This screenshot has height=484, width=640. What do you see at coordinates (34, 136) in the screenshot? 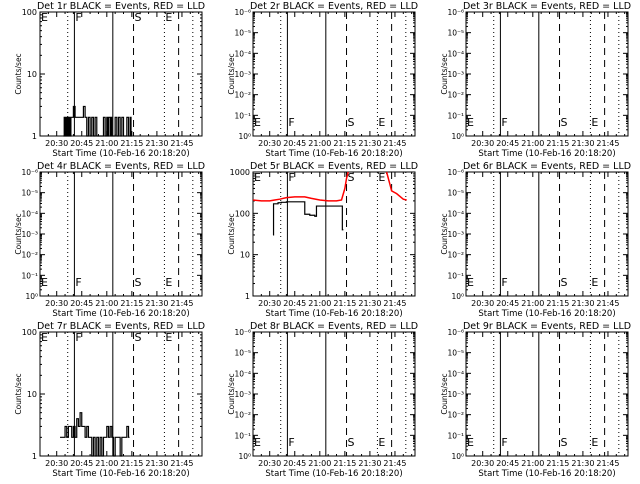
I see `y-tick-label: 1` at bounding box center [34, 136].